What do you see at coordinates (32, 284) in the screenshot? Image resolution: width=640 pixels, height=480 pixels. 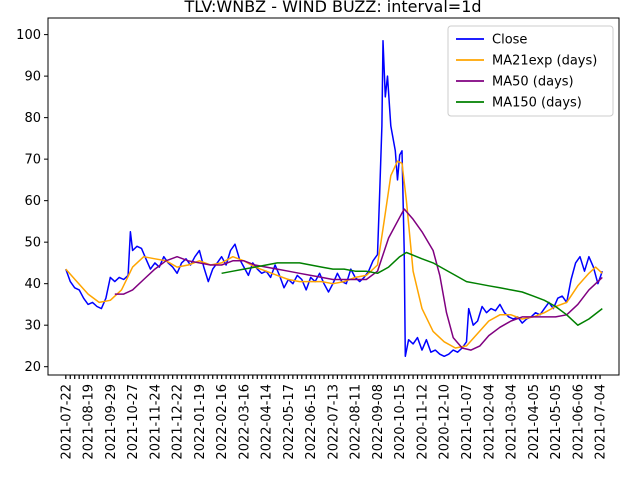 I see `y-tick-label: 40` at bounding box center [32, 284].